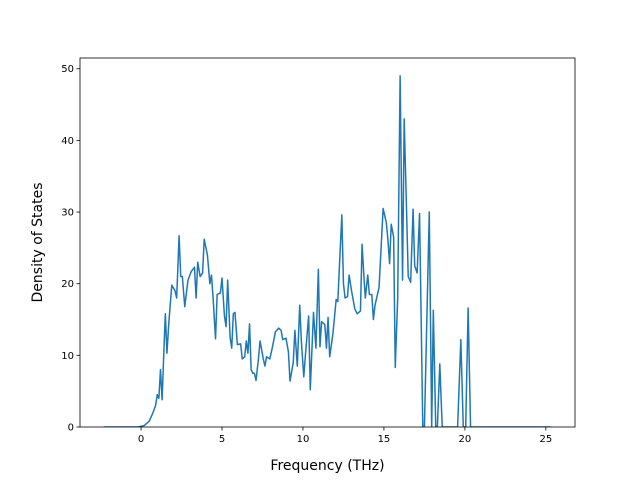 This screenshot has height=480, width=640. I want to click on y-tick-label: 20, so click(67, 284).